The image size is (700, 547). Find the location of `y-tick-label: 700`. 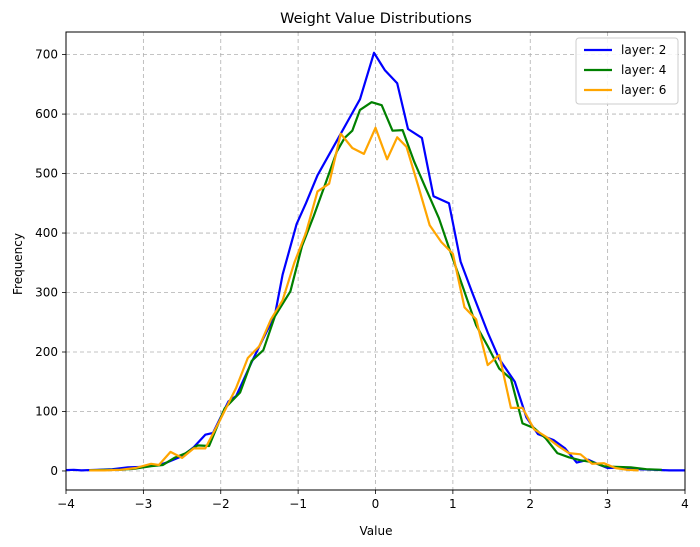

y-tick-label: 700 is located at coordinates (46, 55).